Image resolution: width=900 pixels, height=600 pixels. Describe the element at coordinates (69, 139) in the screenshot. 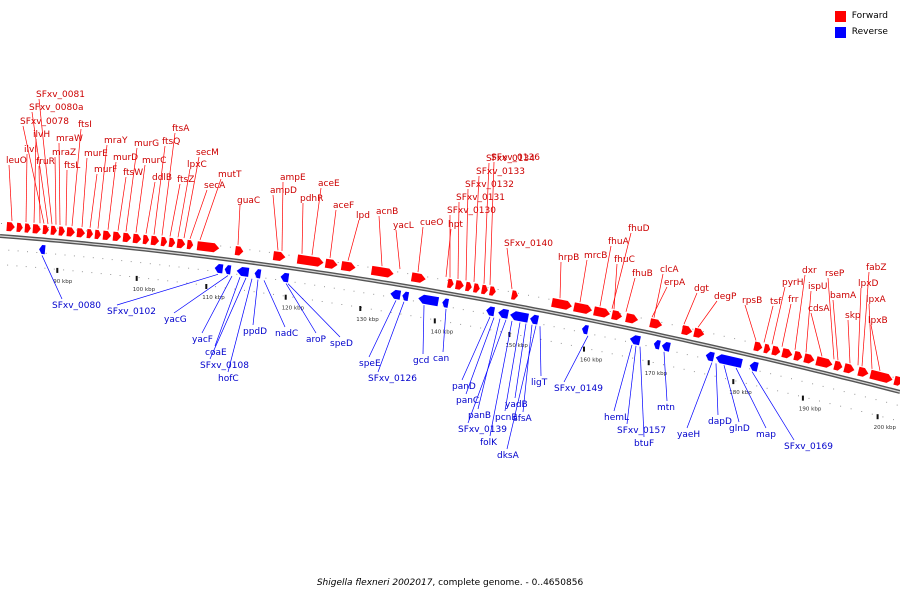

I see `gene-label-forward: mraW` at that location.